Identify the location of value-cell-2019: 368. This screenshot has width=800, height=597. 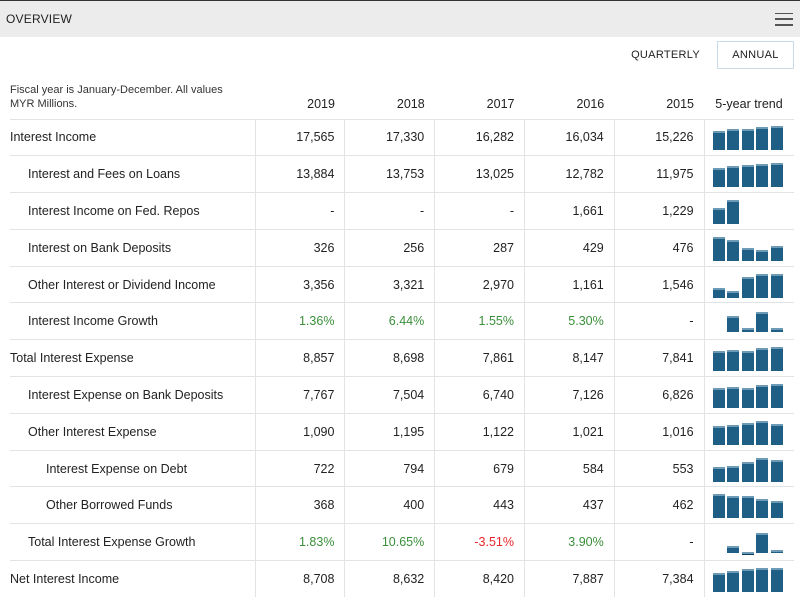
(300, 505).